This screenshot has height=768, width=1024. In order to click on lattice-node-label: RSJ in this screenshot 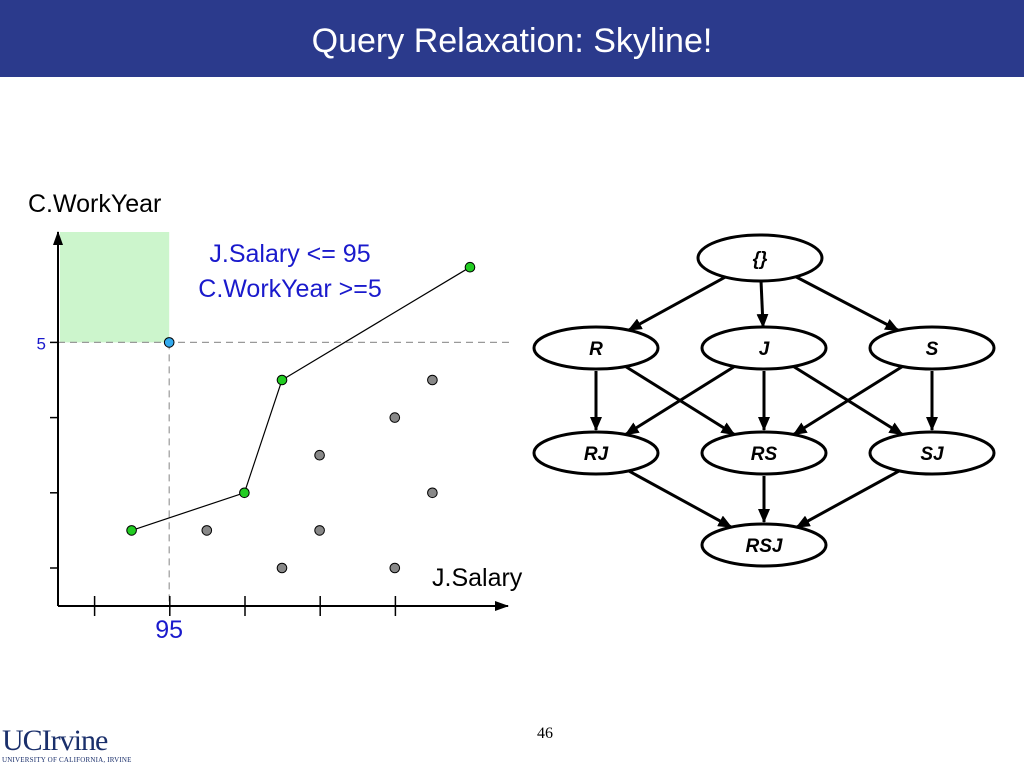, I will do `click(764, 546)`.